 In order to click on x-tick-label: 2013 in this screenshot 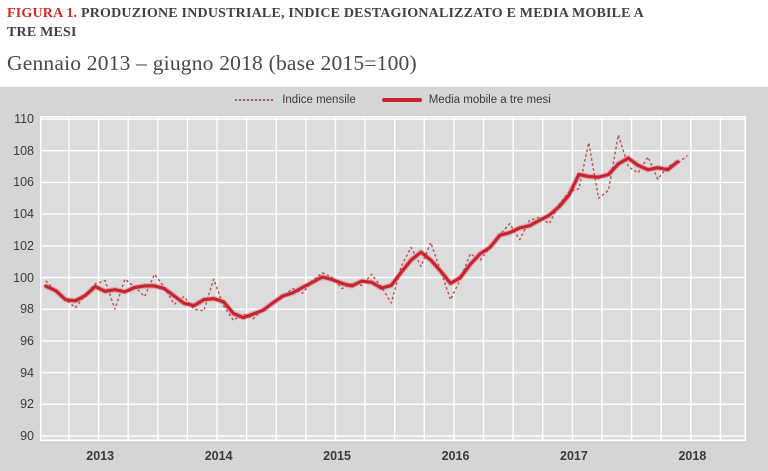, I will do `click(100, 456)`.